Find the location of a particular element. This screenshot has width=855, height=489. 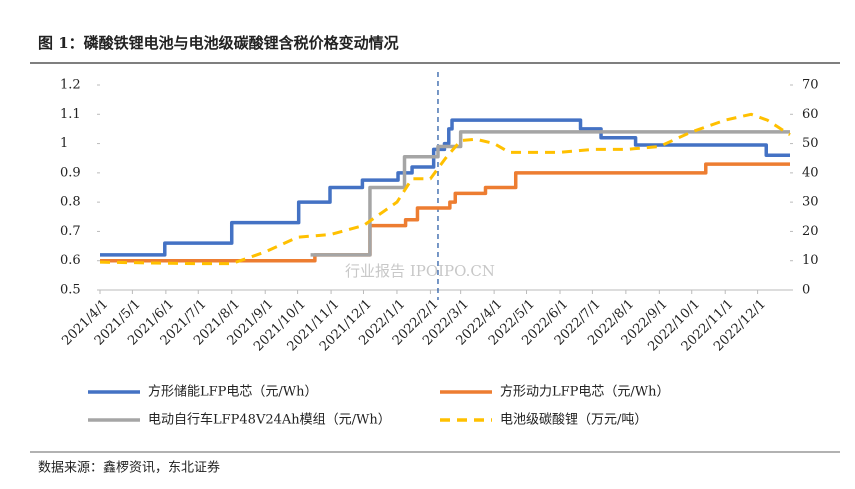

legend-label: 方形动力LFP电芯（元/Wh） is located at coordinates (585, 392).